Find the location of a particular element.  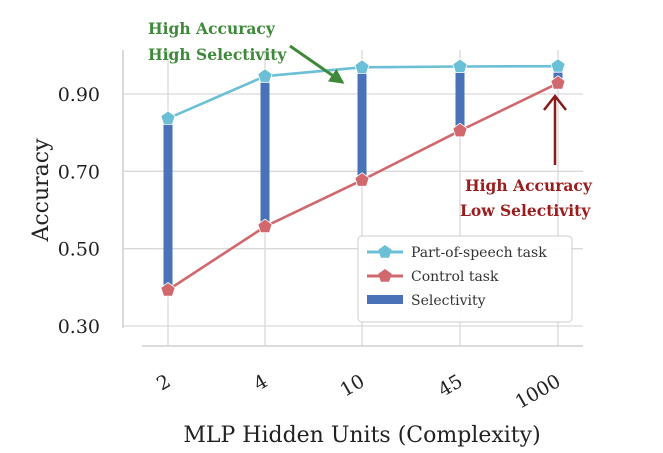

y-axis-title: Accuracy is located at coordinates (41, 190).